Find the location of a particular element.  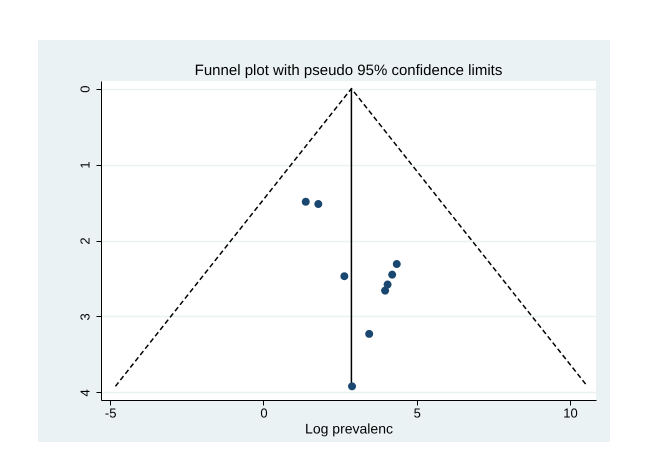

y-tick-label: 2 is located at coordinates (85, 241).